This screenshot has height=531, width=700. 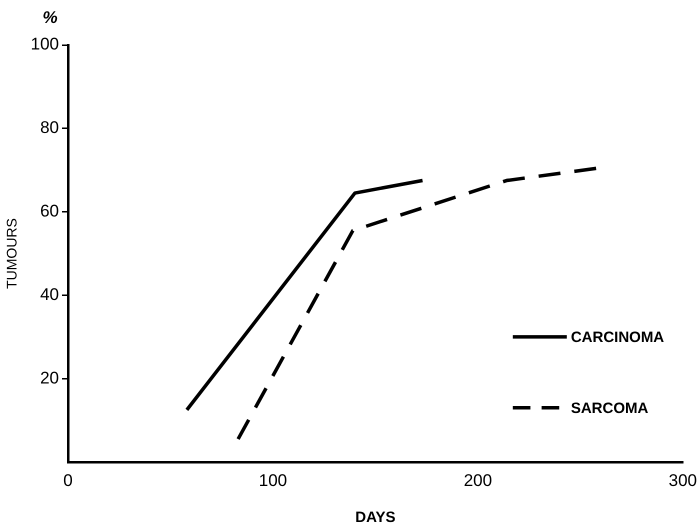 What do you see at coordinates (11, 253) in the screenshot?
I see `y-axis-title: TUMOURS` at bounding box center [11, 253].